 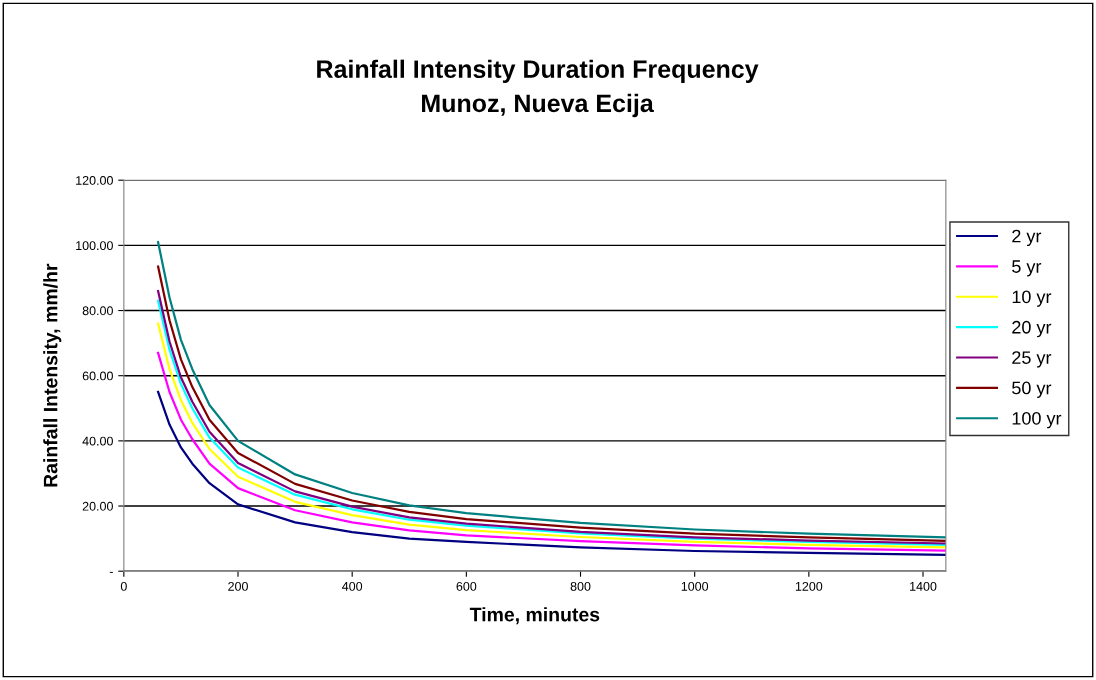 What do you see at coordinates (94, 246) in the screenshot?
I see `y-tick-label: 100.00` at bounding box center [94, 246].